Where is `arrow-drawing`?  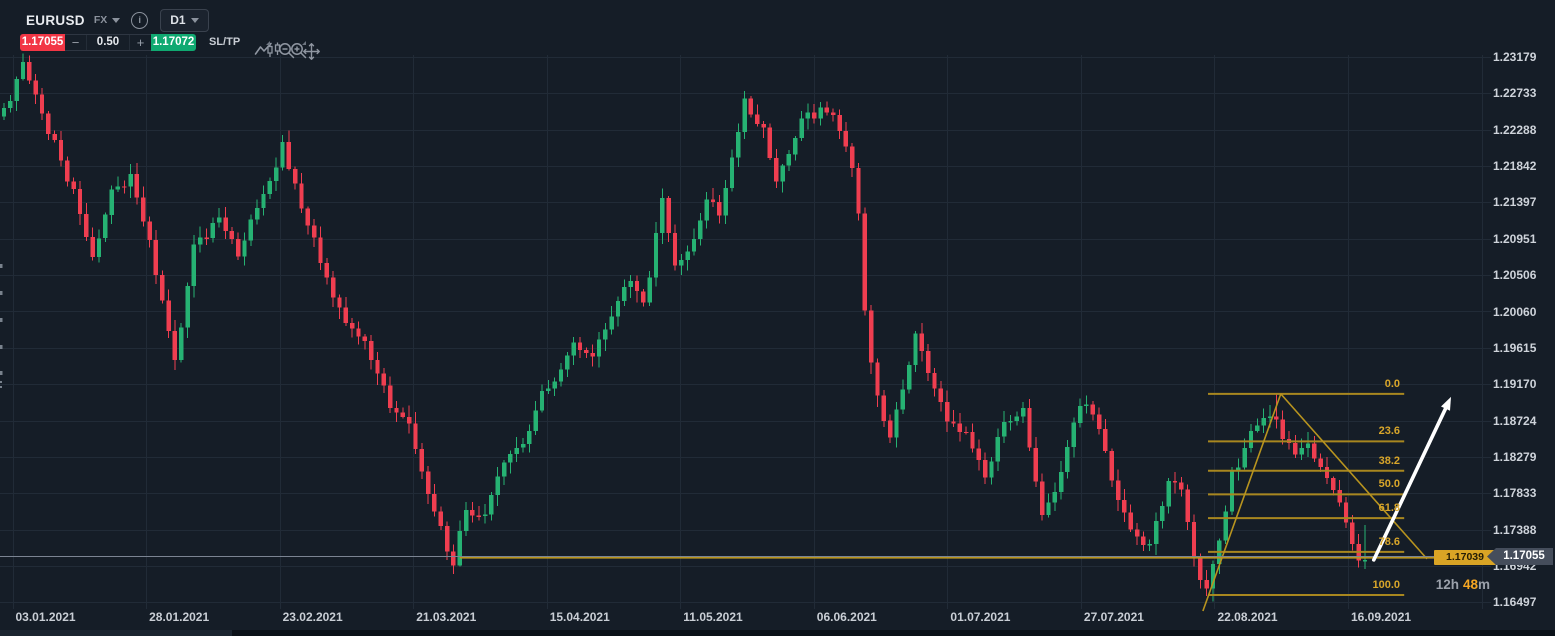
arrow-drawing is located at coordinates (1410, 484).